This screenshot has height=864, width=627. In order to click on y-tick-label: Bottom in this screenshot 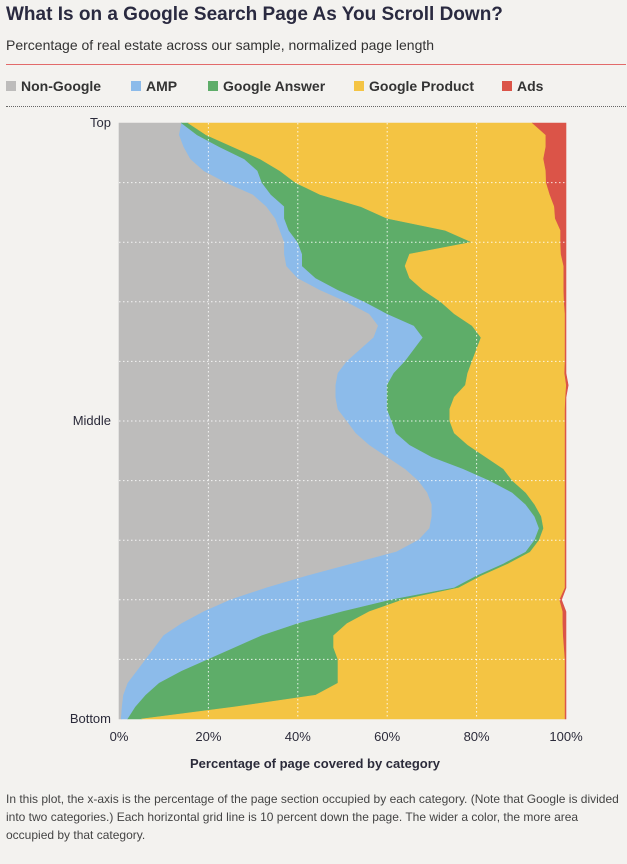, I will do `click(90, 718)`.